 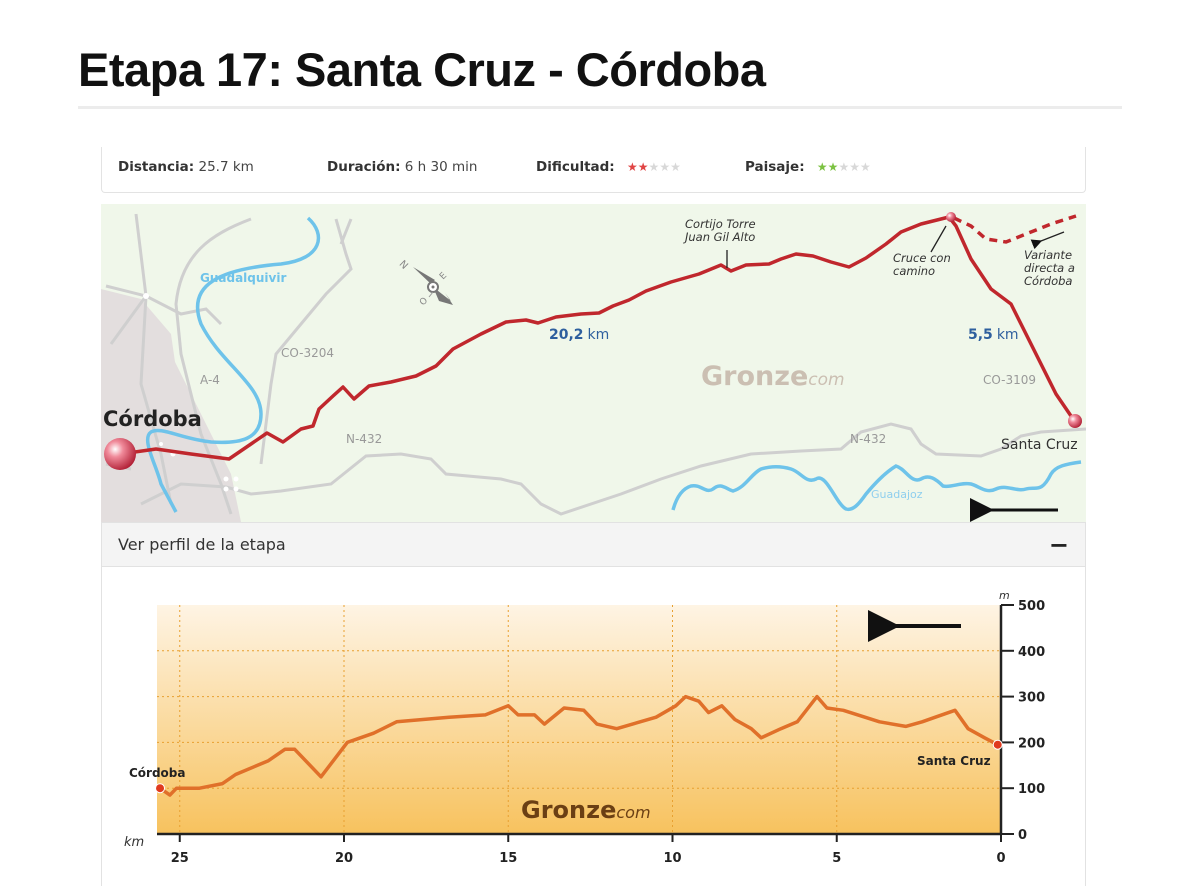 I want to click on segment-distance-2: 5,5 km, so click(x=993, y=335).